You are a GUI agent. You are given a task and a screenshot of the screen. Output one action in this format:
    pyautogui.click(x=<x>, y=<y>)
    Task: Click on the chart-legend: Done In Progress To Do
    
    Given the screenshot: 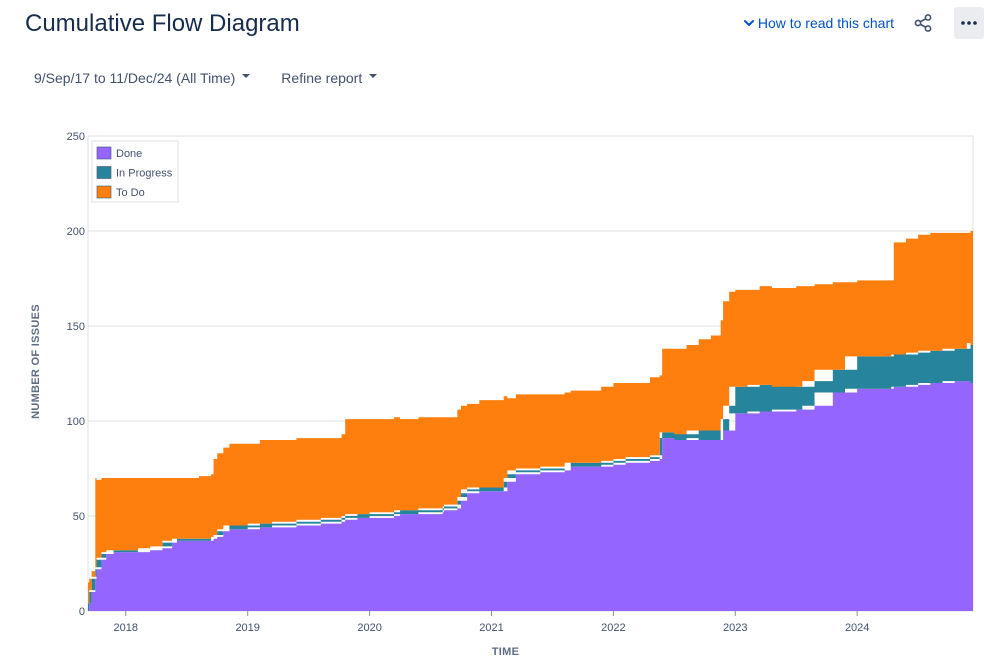 What is the action you would take?
    pyautogui.click(x=135, y=171)
    